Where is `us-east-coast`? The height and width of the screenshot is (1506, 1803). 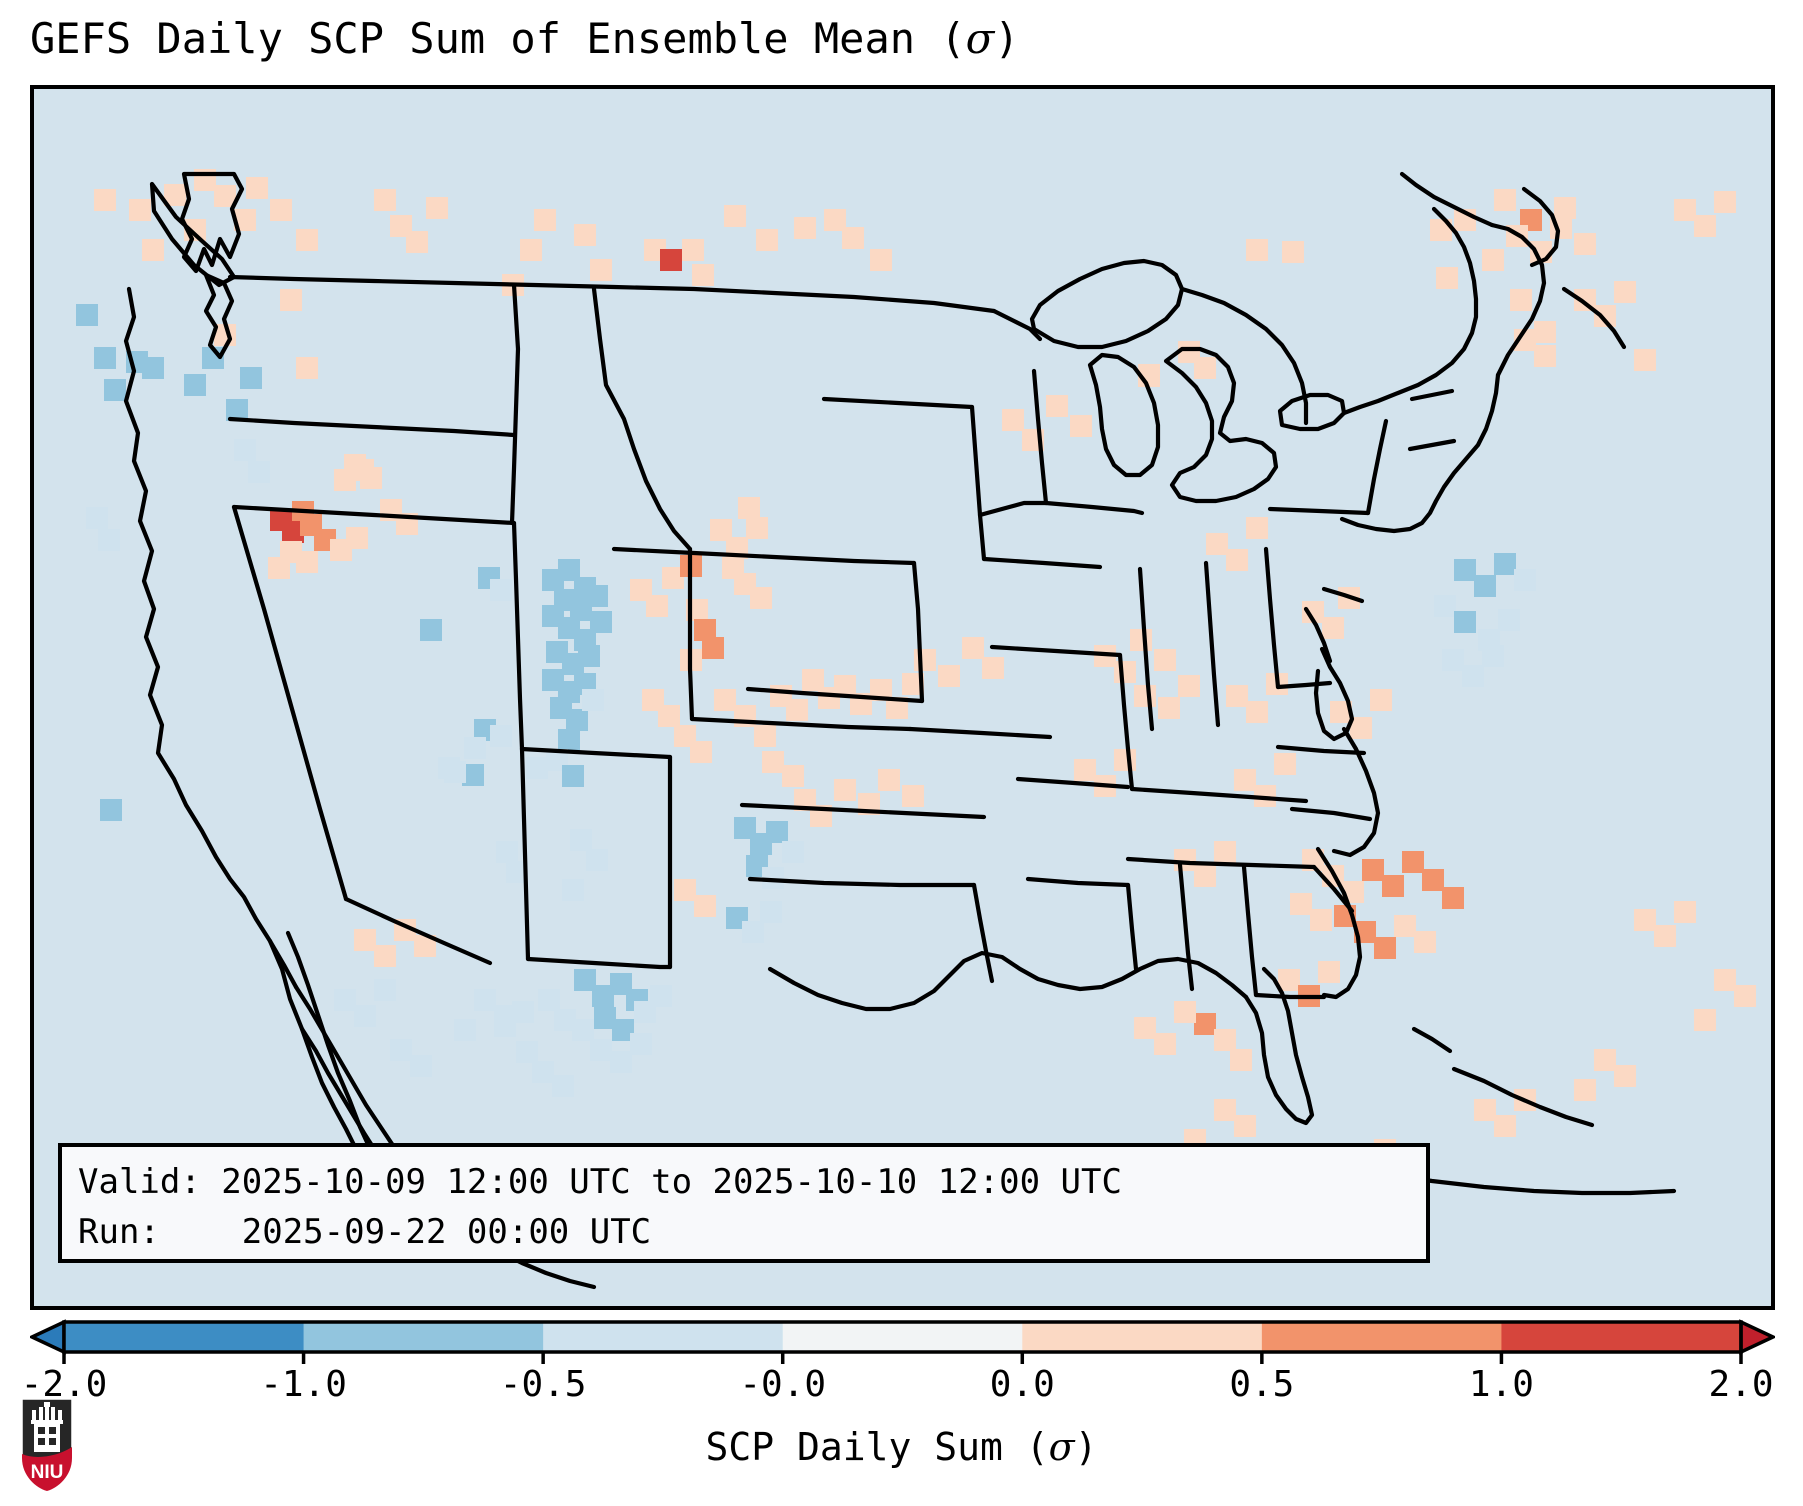
us-east-coast is located at coordinates (1339, 923).